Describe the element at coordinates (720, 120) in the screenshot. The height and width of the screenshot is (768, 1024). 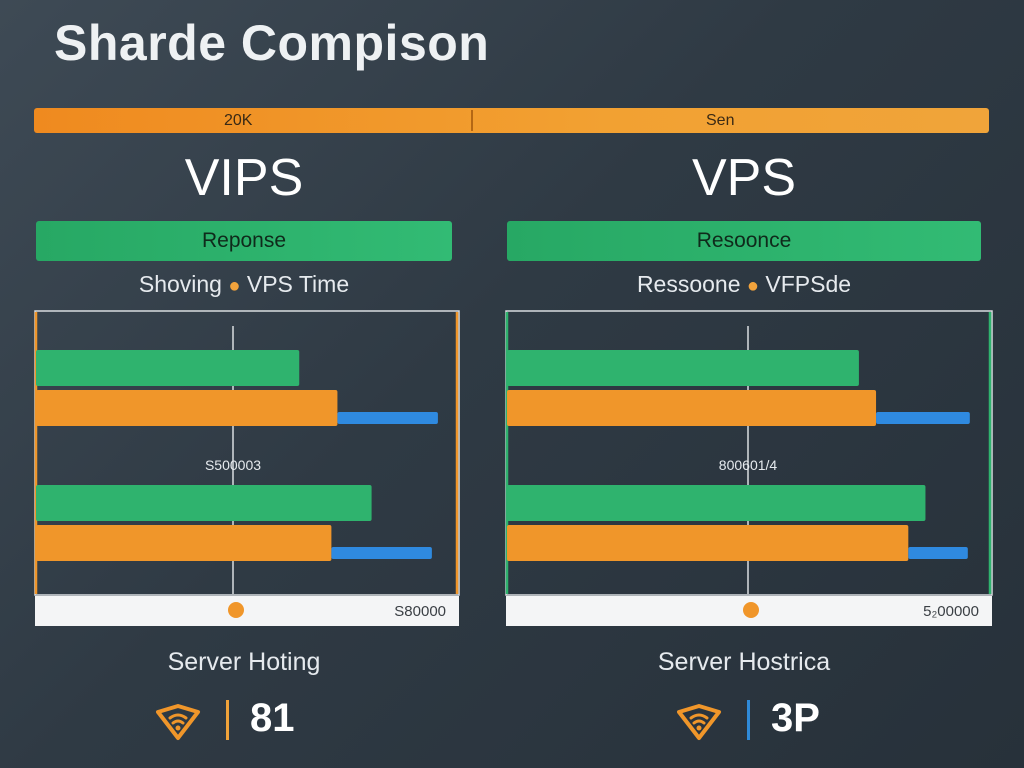
I see `top-banner-right-label: Sen` at that location.